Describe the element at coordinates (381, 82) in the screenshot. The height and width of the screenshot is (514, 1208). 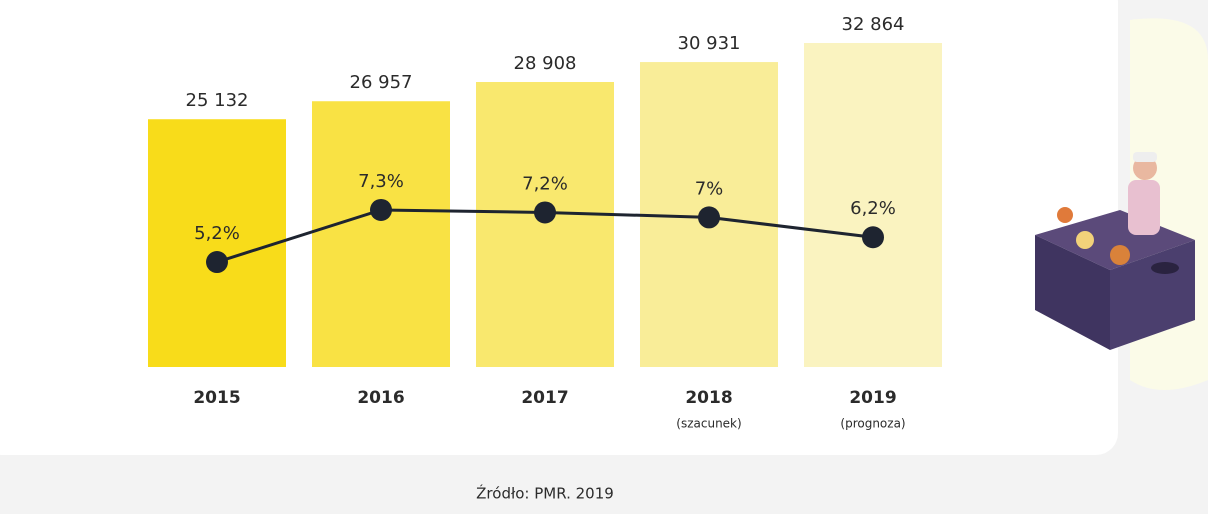
I see `bar-value-label: 26 957` at that location.